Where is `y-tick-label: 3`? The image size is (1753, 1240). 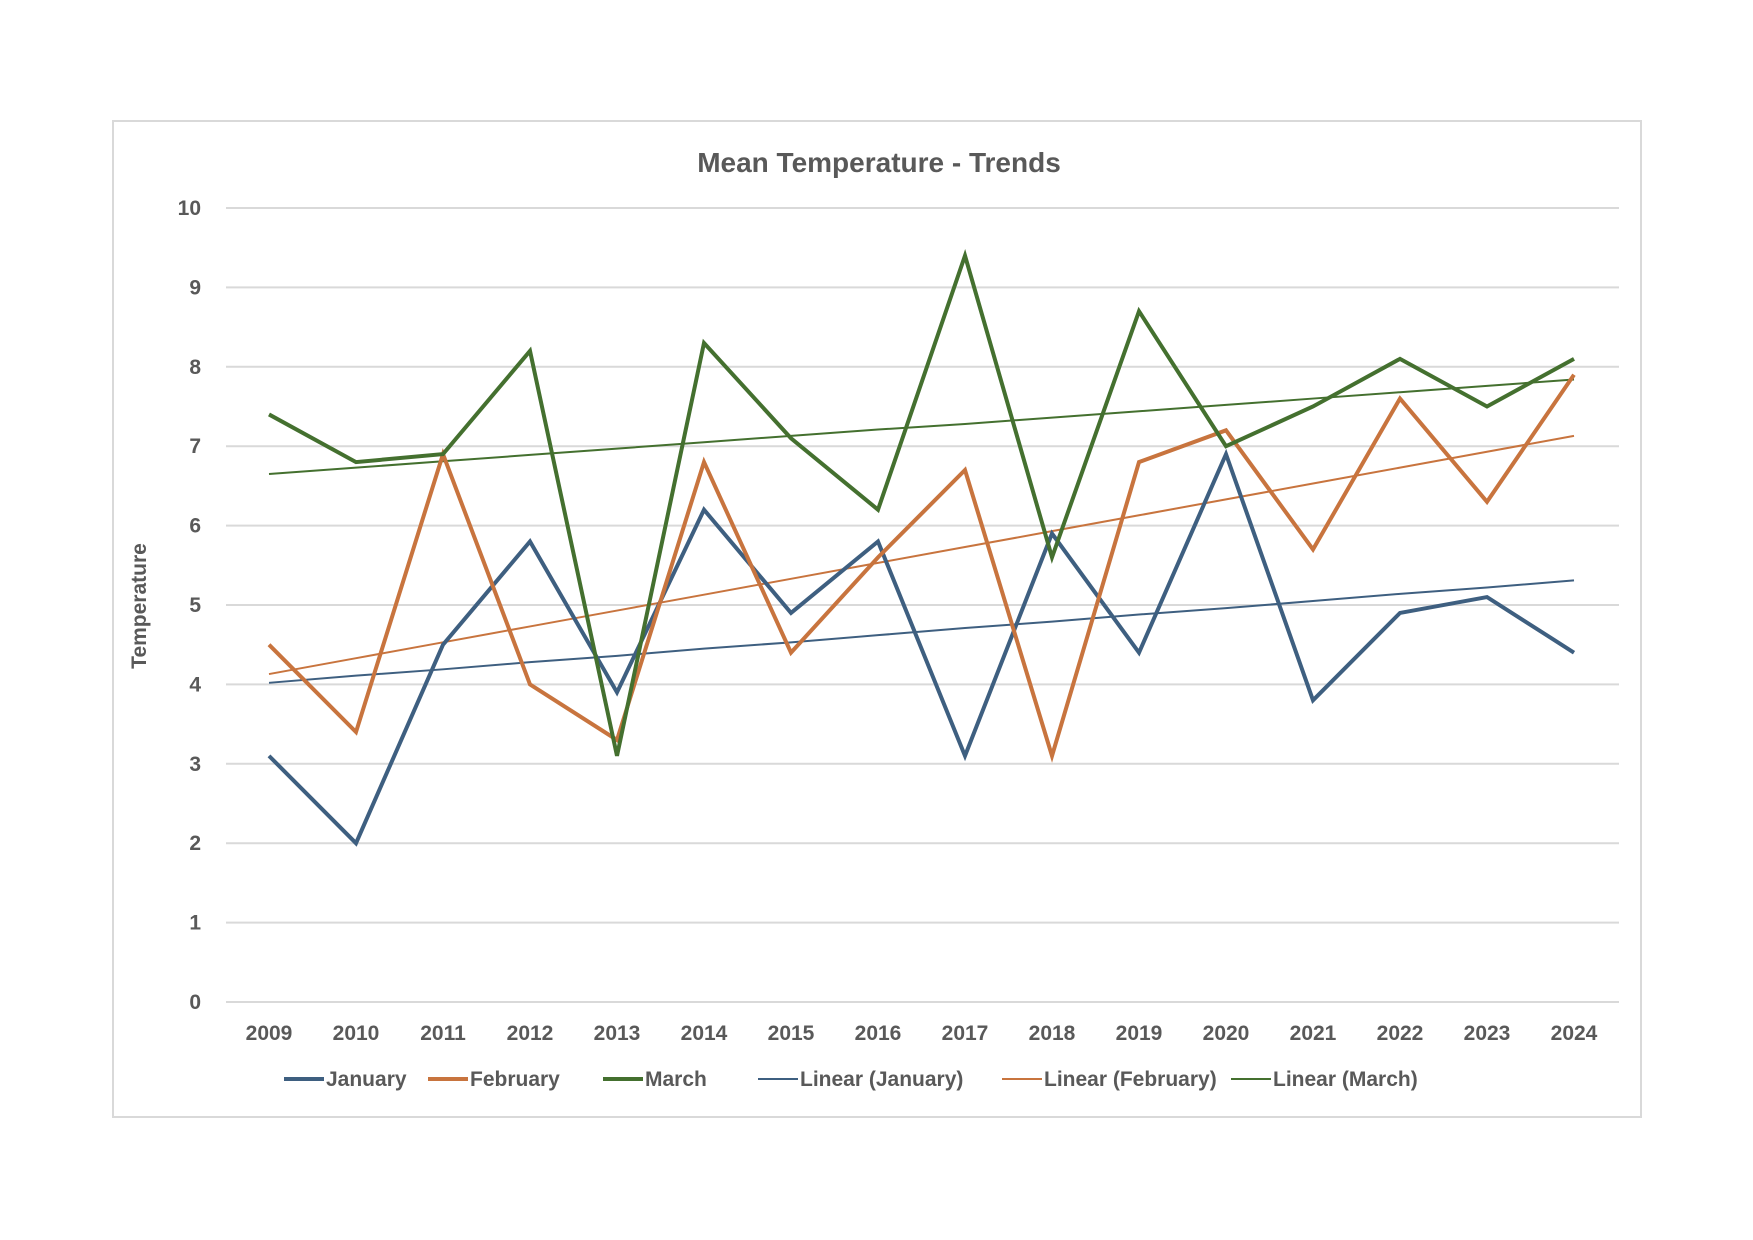
y-tick-label: 3 is located at coordinates (195, 764).